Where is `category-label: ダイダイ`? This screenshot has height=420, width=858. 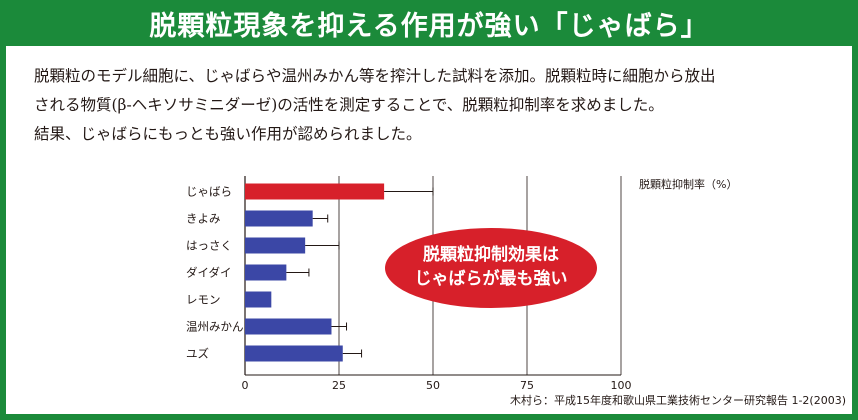 category-label: ダイダイ is located at coordinates (209, 273).